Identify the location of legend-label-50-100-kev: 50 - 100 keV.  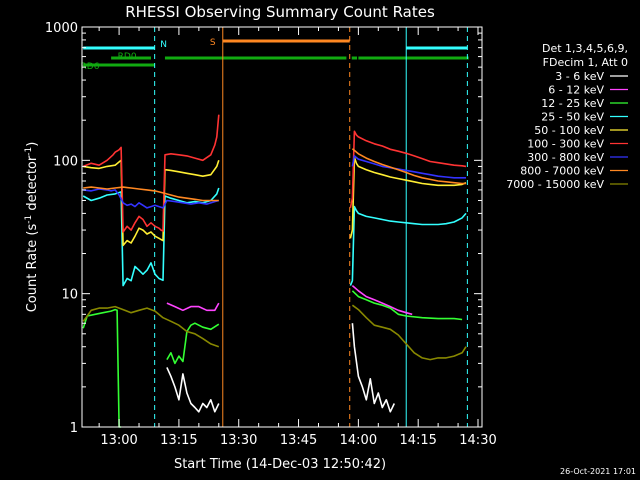
(569, 130).